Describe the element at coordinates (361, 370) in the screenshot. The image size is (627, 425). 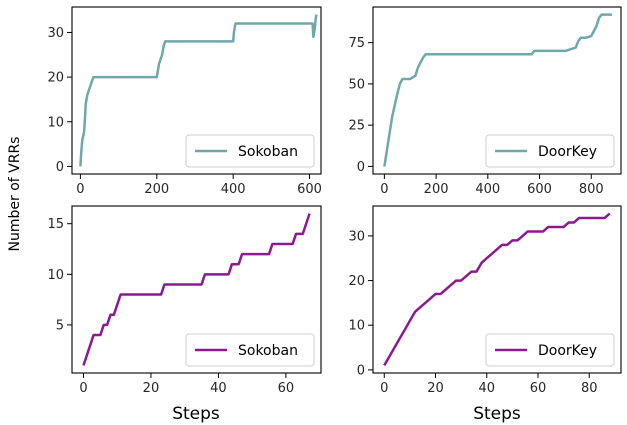
I see `y-tick-label-doorkey-purple: 0` at that location.